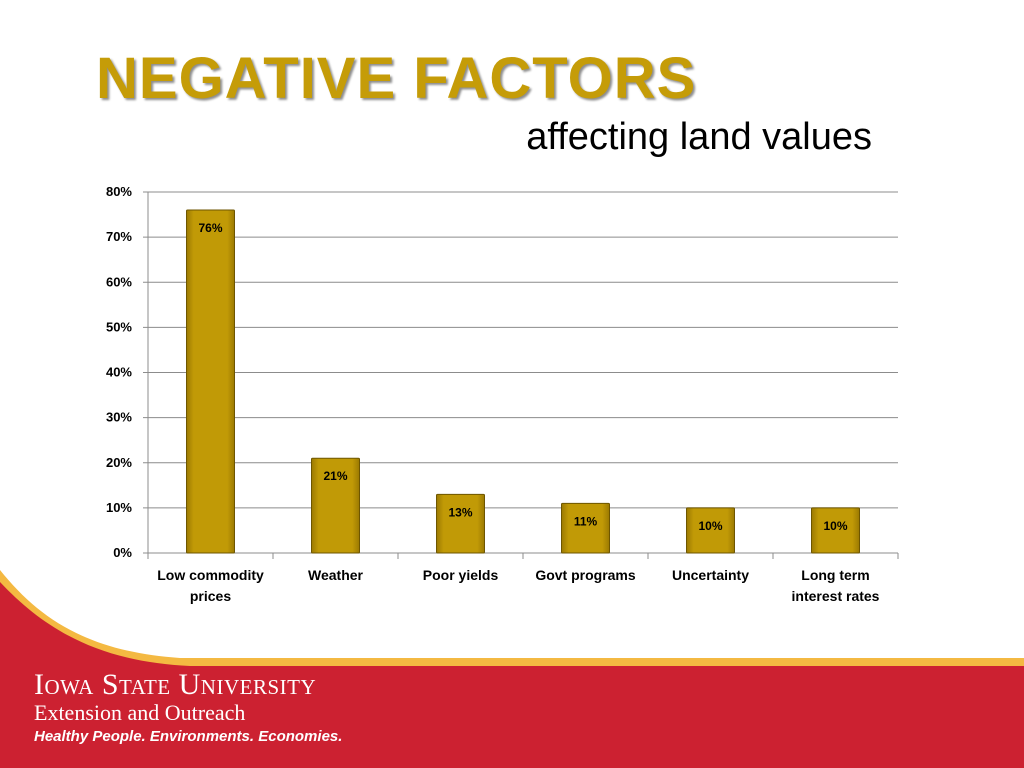 The height and width of the screenshot is (768, 1024). I want to click on x-tick-label: Poor yields, so click(461, 575).